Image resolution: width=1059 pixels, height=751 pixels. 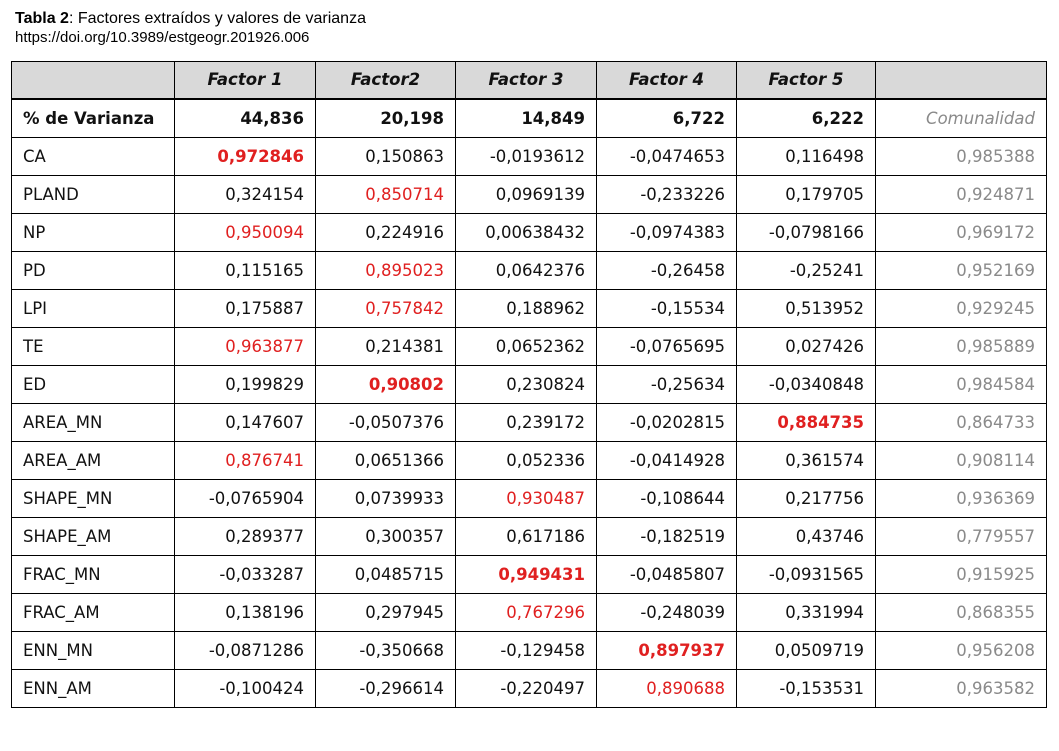 I want to click on row-label: PD, so click(x=93, y=270).